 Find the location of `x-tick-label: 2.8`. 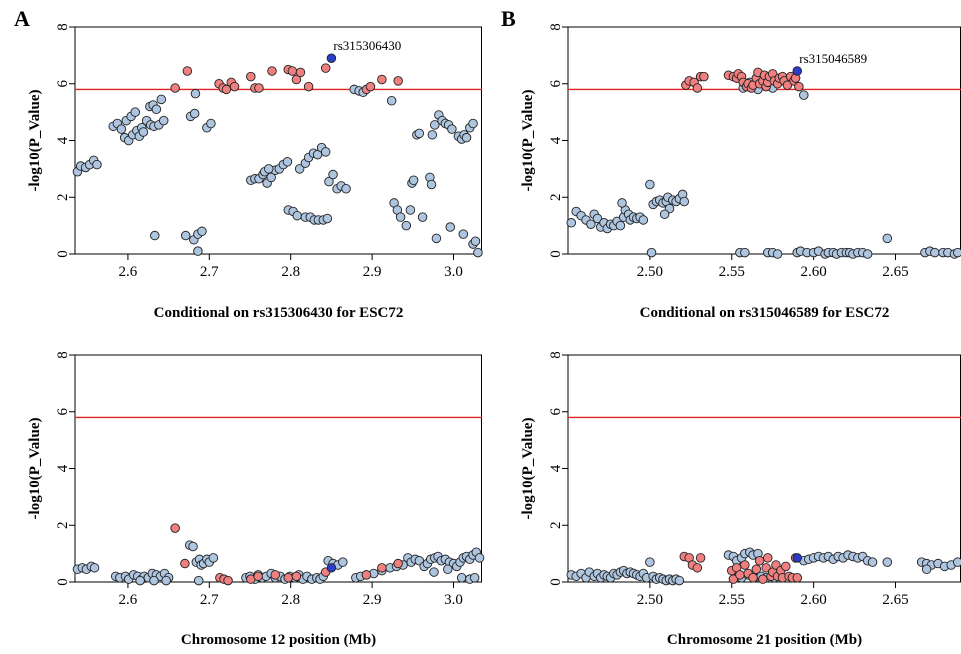

x-tick-label: 2.8 is located at coordinates (290, 600).